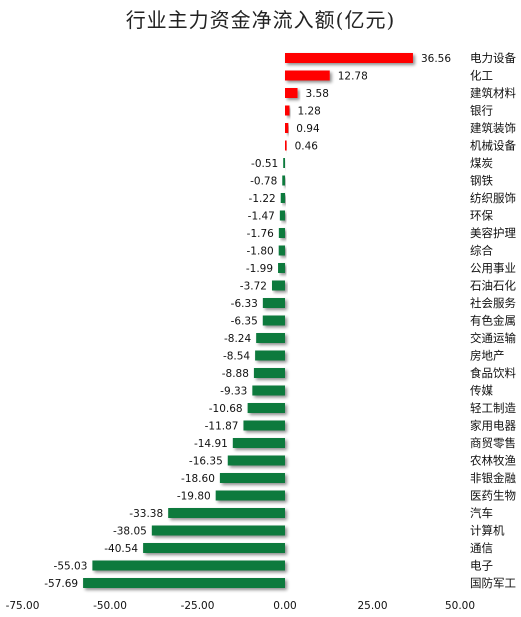 The width and height of the screenshot is (521, 617). Describe the element at coordinates (244, 322) in the screenshot. I see `data-label-15: -6.35` at that location.